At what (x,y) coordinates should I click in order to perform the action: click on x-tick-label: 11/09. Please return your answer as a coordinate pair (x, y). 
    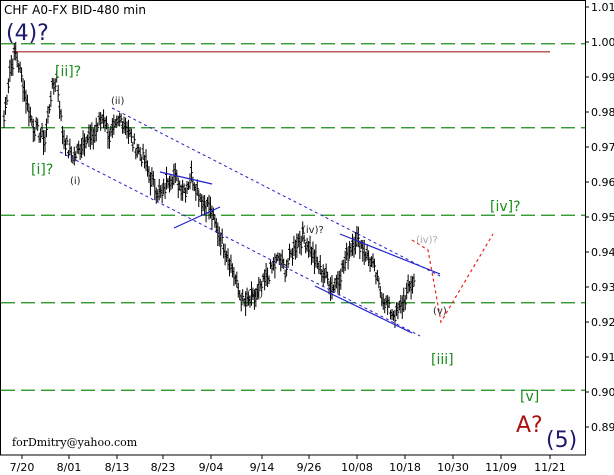
    Looking at the image, I should click on (501, 467).